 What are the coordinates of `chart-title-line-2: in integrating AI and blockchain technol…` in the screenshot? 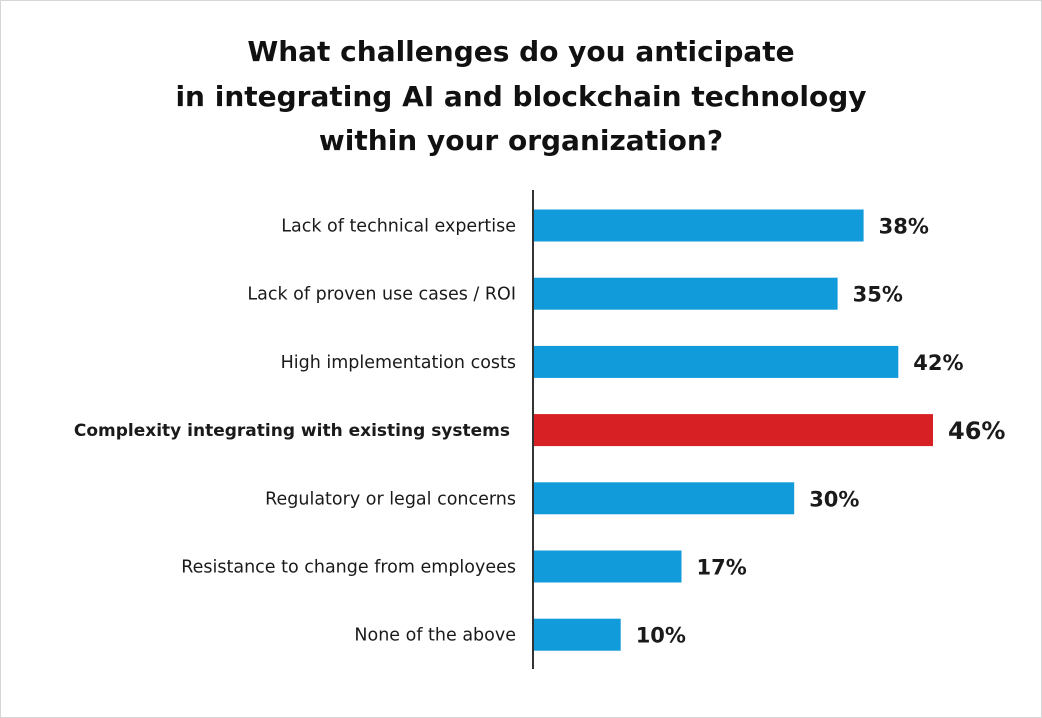 It's located at (520, 96).